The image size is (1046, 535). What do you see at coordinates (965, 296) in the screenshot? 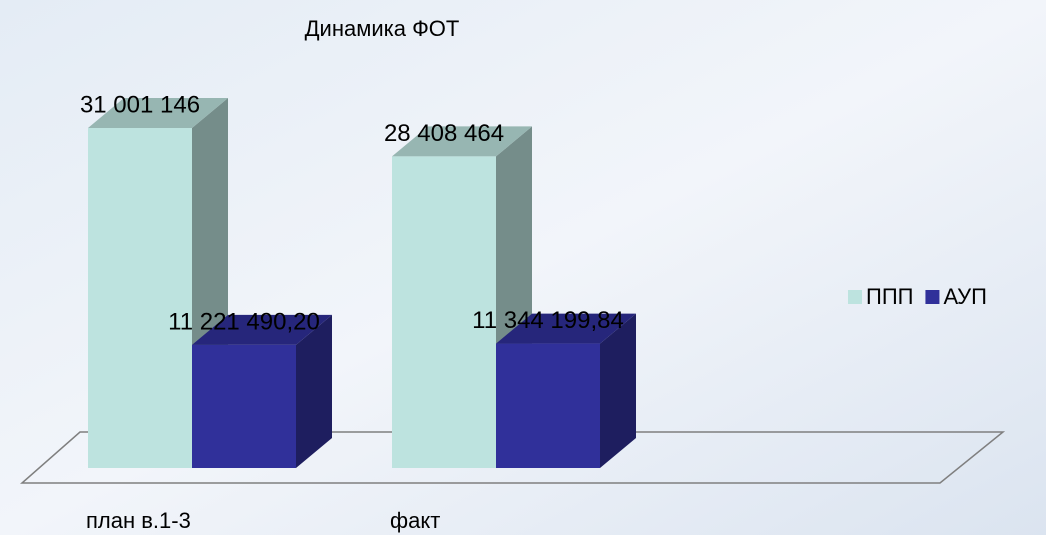
I see `legend-label: АУП` at bounding box center [965, 296].